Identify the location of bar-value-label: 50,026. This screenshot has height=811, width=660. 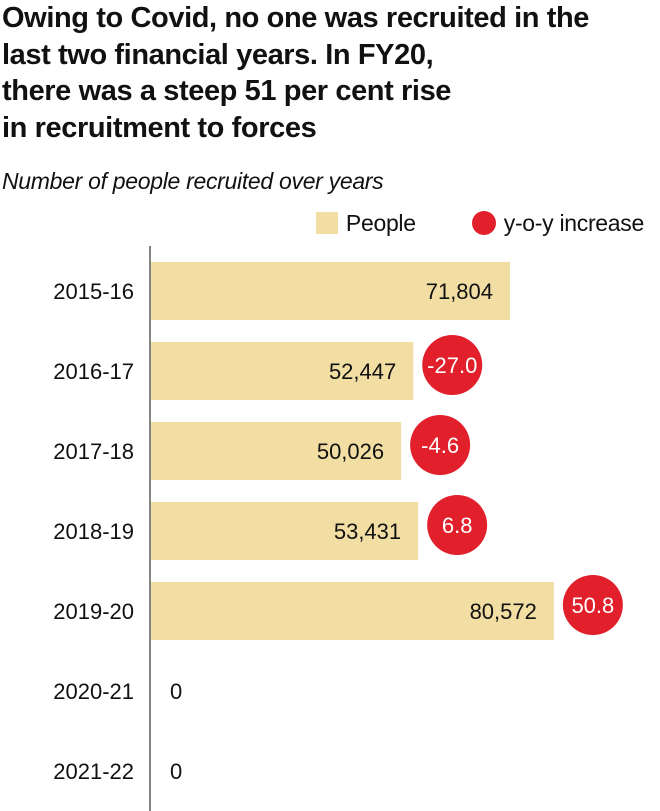
(350, 451).